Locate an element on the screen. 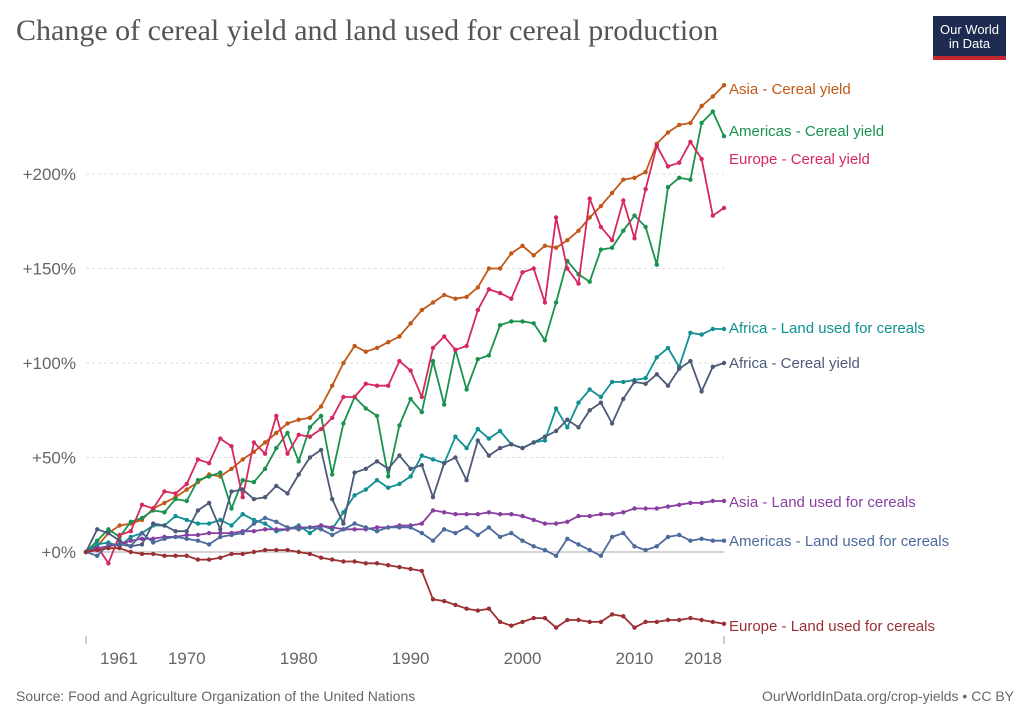 The height and width of the screenshot is (723, 1024). series-label: Americas - Land used for cereals is located at coordinates (839, 541).